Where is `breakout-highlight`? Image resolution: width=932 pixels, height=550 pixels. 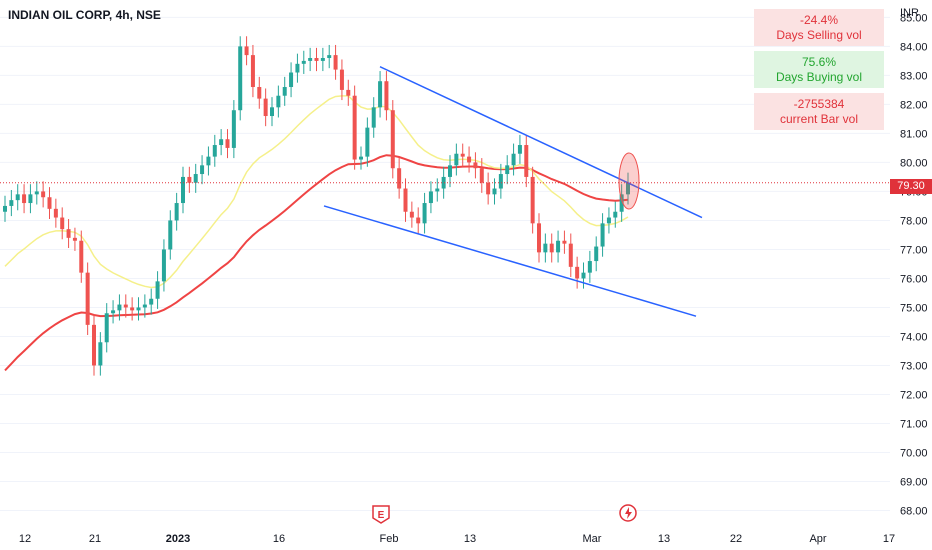
breakout-highlight is located at coordinates (629, 181).